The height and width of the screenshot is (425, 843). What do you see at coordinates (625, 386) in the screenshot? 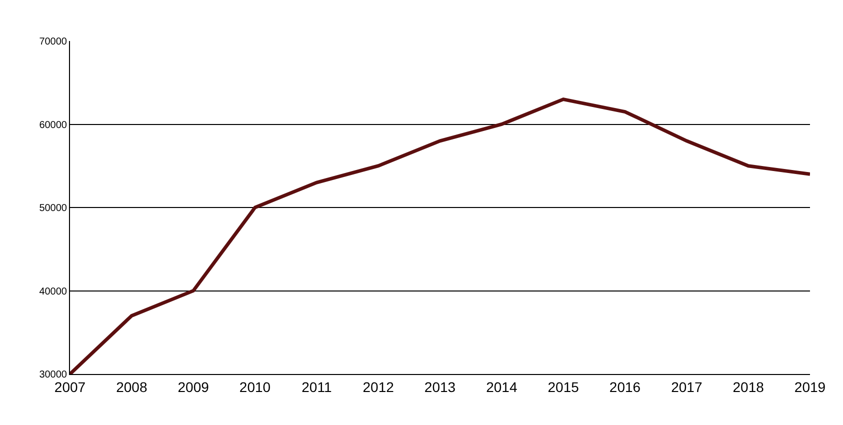
I see `x-tick-label: 2016` at bounding box center [625, 386].